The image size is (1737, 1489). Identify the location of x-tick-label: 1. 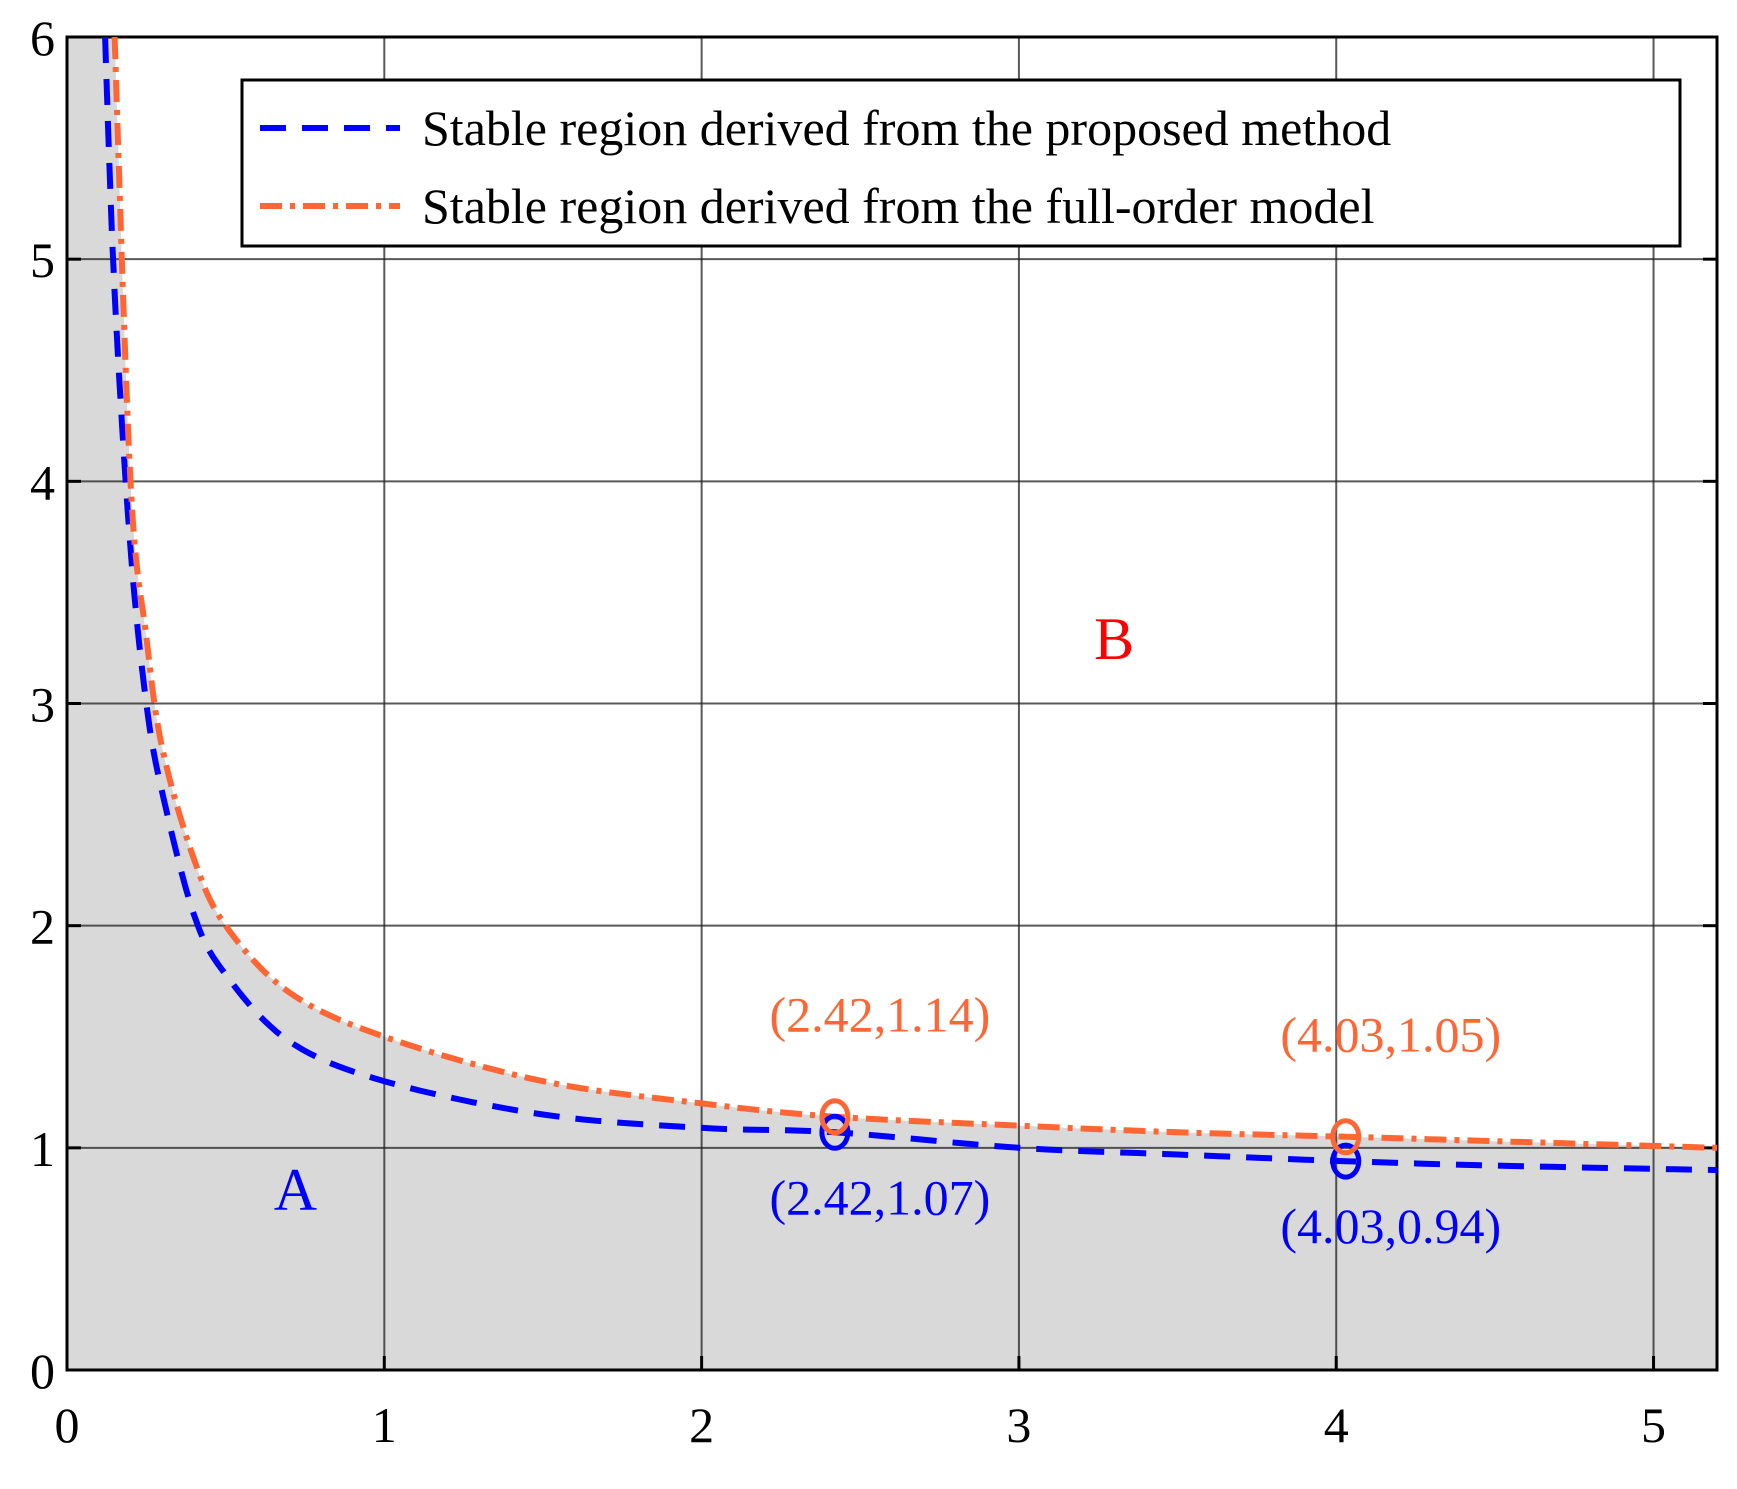
(384, 1425).